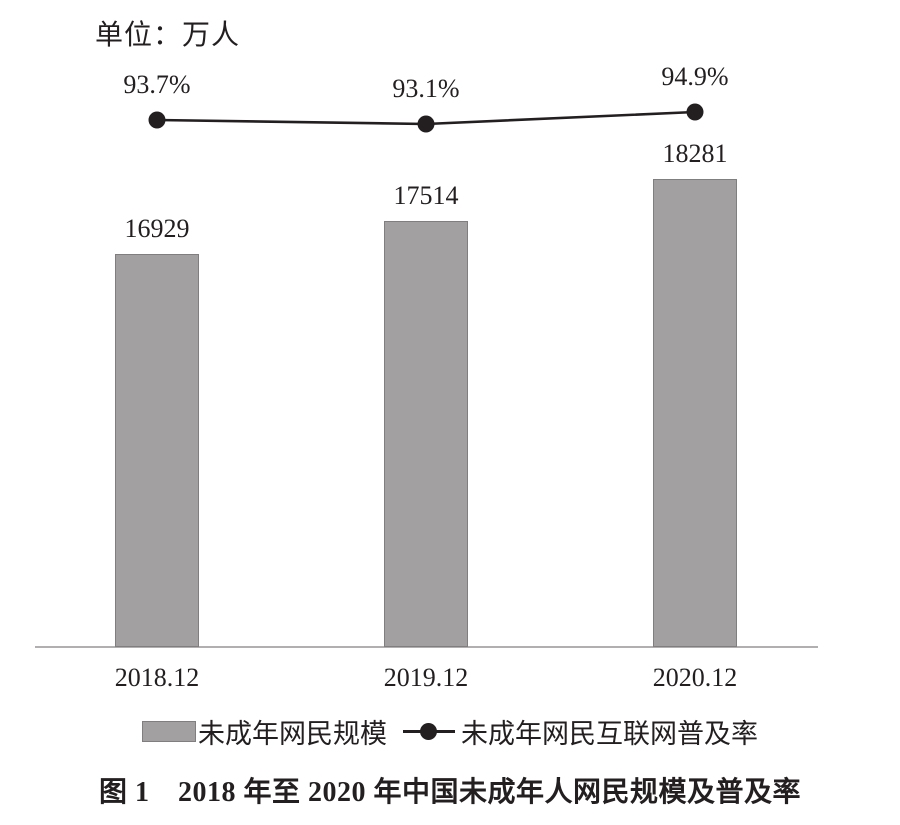 The height and width of the screenshot is (825, 900). I want to click on chart-caption: 图 1 2018 年至 2020 年中国未成年人网民规模及普及率, so click(449, 792).